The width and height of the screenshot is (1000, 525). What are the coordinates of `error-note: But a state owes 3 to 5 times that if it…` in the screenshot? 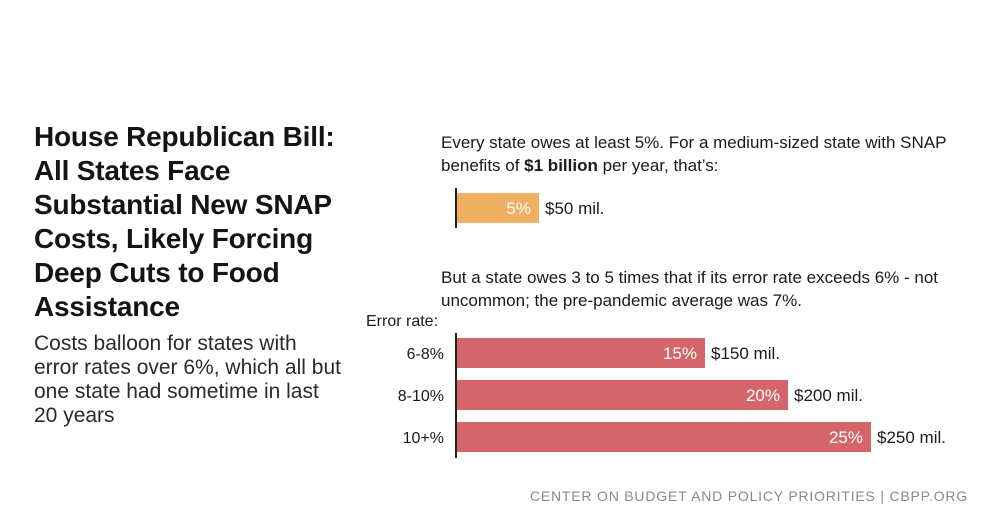 It's located at (690, 289).